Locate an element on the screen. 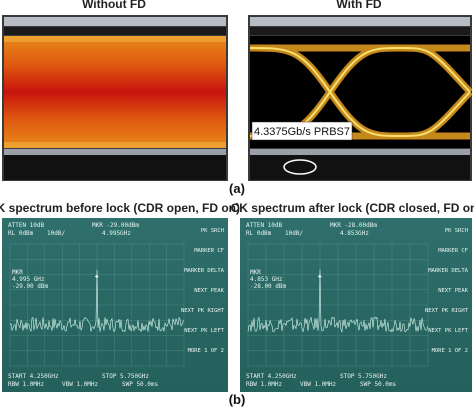  marker-freq: 4.995GHz is located at coordinates (116, 233).